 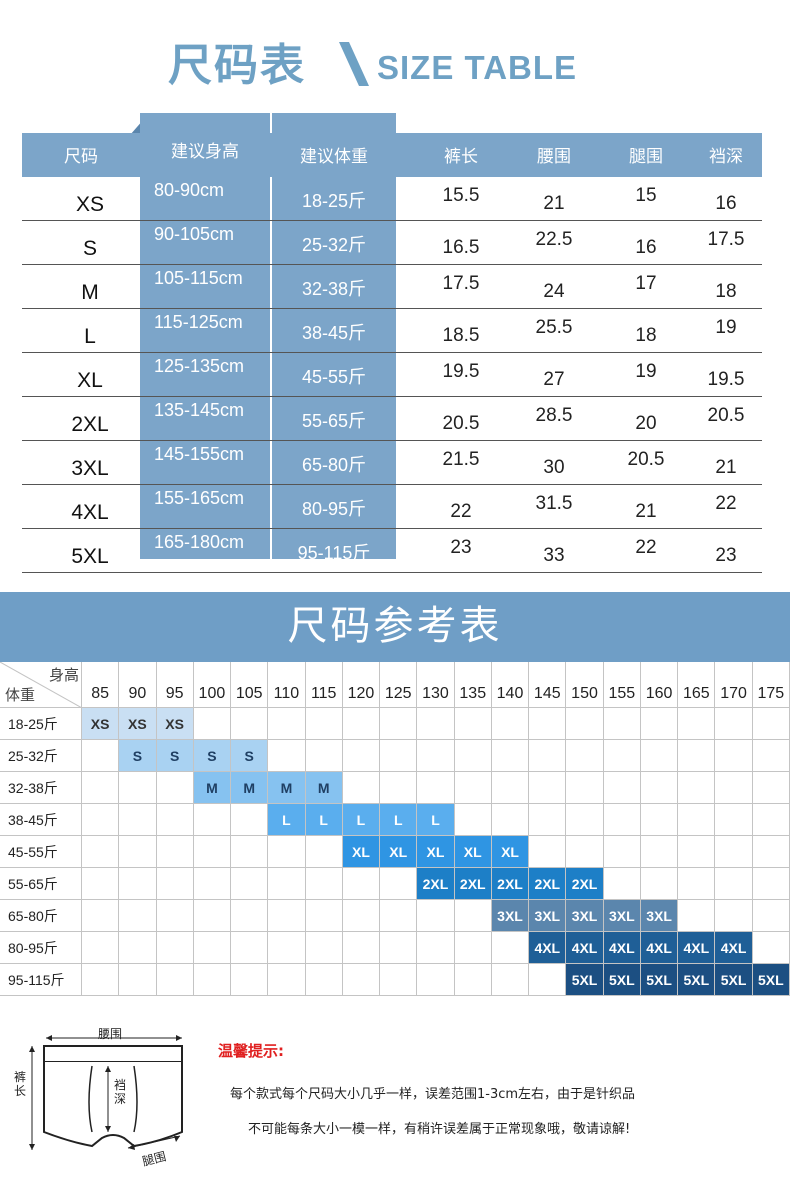 I want to click on header-size: 尺码, so click(x=81, y=157).